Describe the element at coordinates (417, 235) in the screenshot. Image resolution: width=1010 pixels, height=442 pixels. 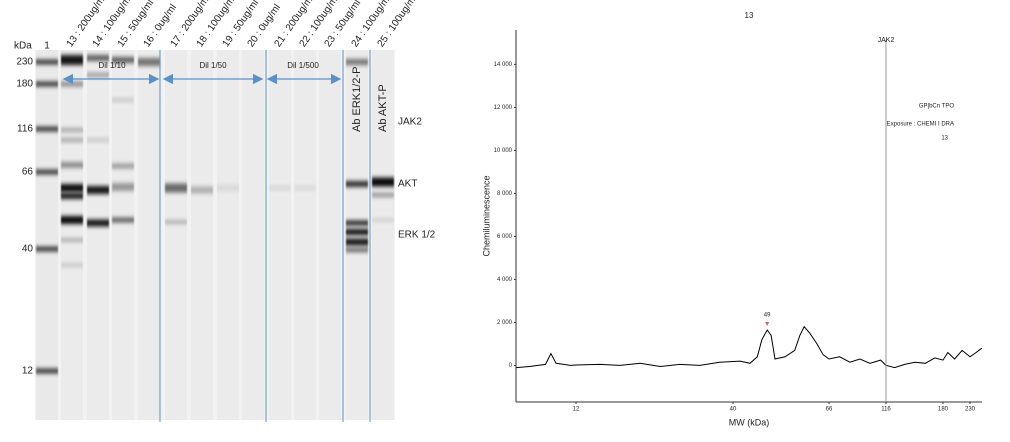
I see `target-label: ERK 1/2` at that location.